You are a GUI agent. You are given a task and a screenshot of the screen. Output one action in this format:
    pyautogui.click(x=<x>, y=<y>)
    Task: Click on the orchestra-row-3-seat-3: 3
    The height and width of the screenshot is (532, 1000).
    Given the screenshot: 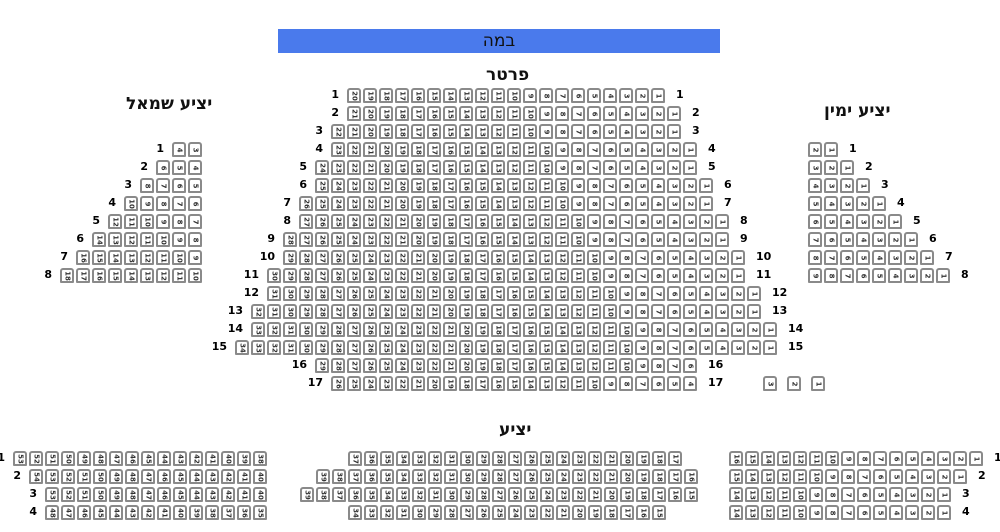 What is the action you would take?
    pyautogui.click(x=642, y=131)
    